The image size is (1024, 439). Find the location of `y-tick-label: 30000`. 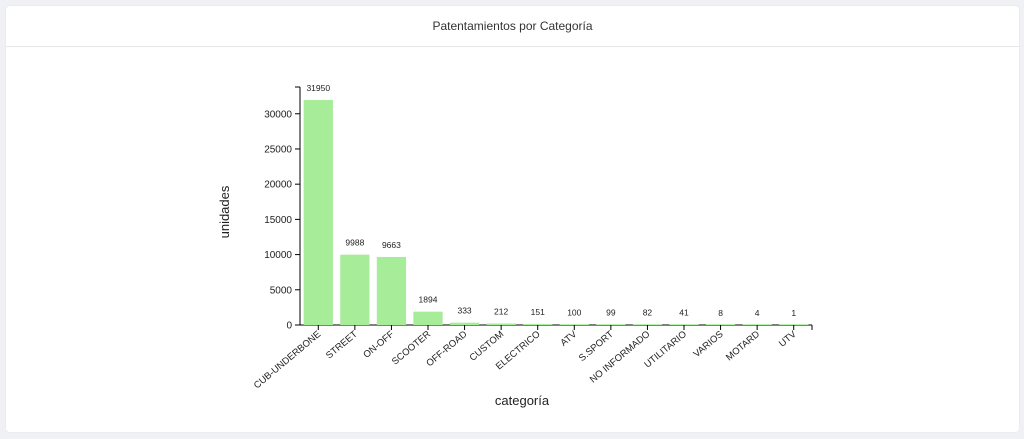

y-tick-label: 30000 is located at coordinates (278, 114).